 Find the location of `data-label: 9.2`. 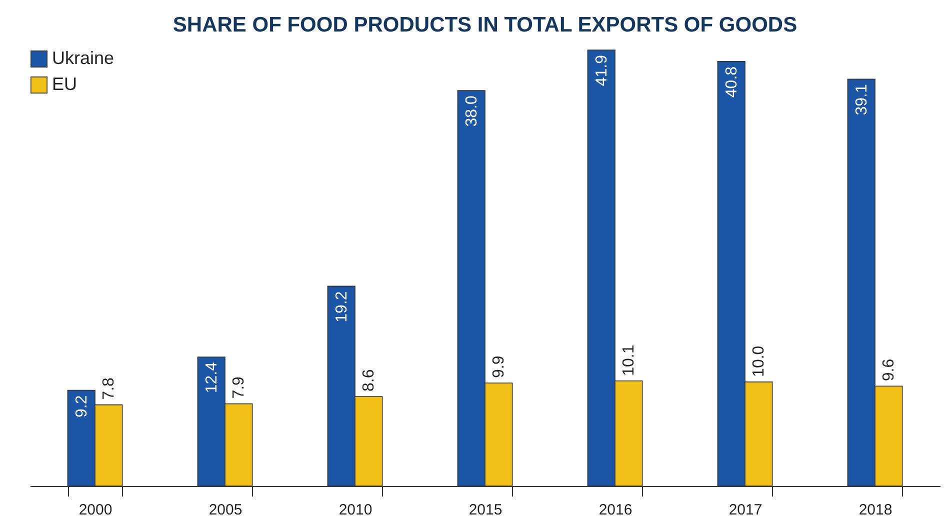

data-label: 9.2 is located at coordinates (81, 406).